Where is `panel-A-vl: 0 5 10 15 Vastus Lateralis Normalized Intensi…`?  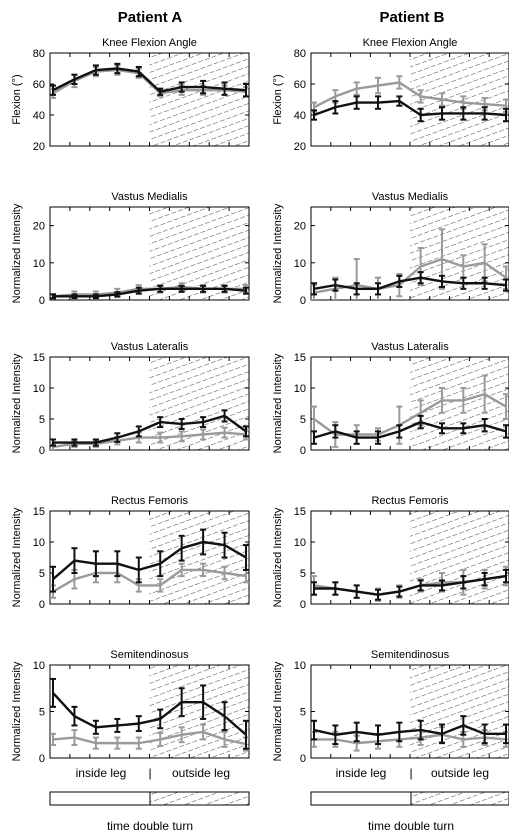
panel-A-vl: 0 5 10 15 Vastus Lateralis Normalized Intensi… is located at coordinates (130, 399).